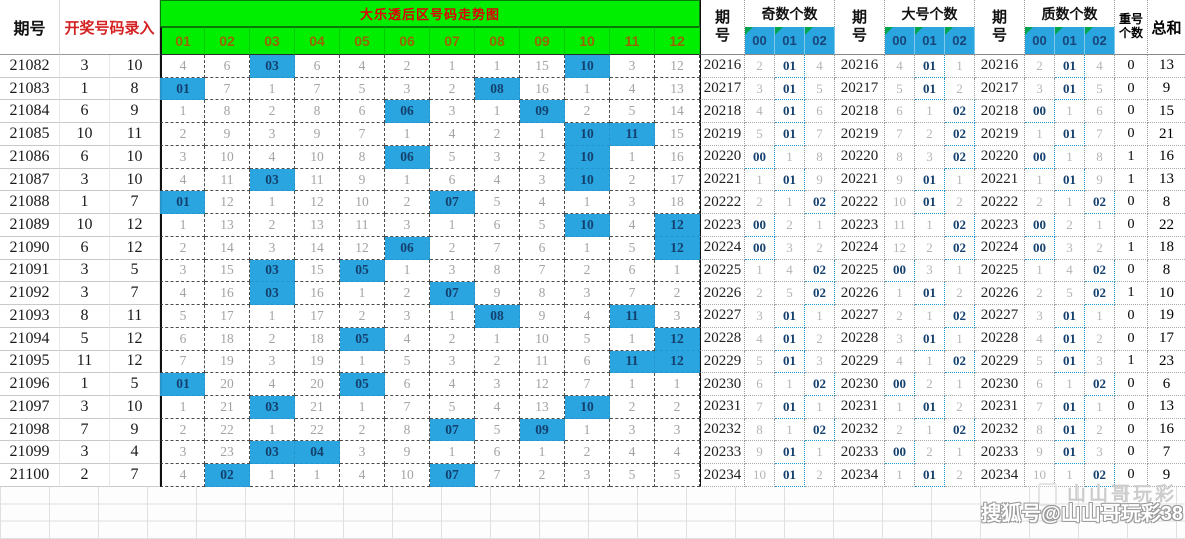 The height and width of the screenshot is (539, 1185). What do you see at coordinates (1100, 89) in the screenshot?
I see `prime-count-cell: 5` at bounding box center [1100, 89].